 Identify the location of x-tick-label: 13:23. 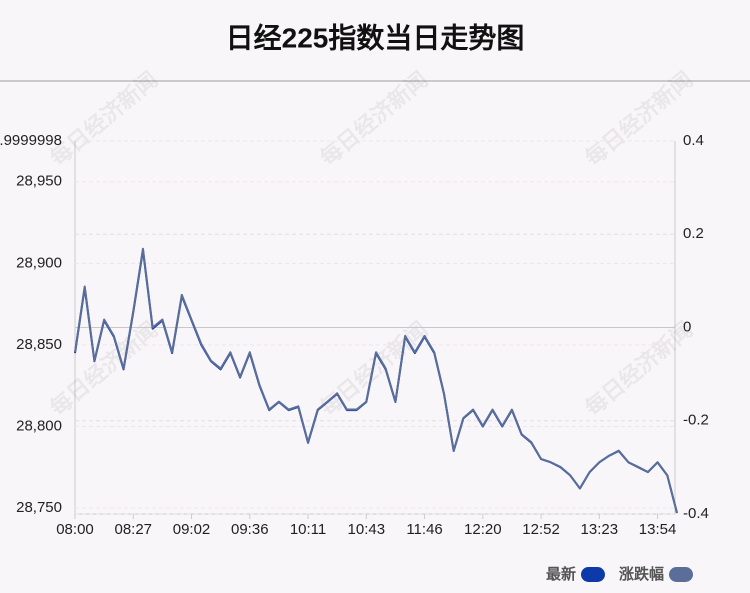
(600, 529).